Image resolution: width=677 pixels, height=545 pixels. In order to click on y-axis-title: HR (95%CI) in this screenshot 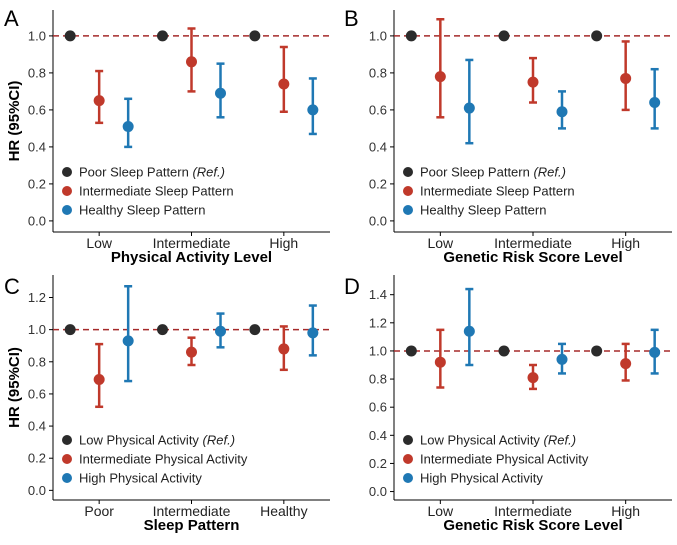, I will do `click(14, 121)`.